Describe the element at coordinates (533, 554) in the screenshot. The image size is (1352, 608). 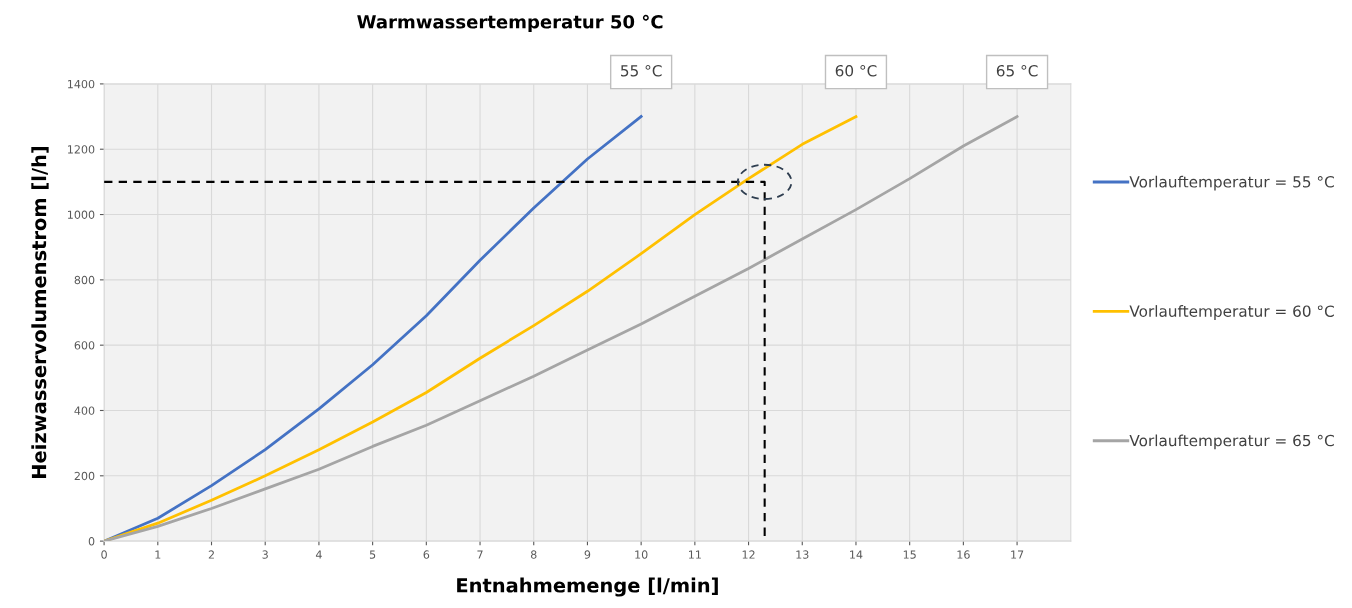
I see `x-tick-label: 8` at that location.